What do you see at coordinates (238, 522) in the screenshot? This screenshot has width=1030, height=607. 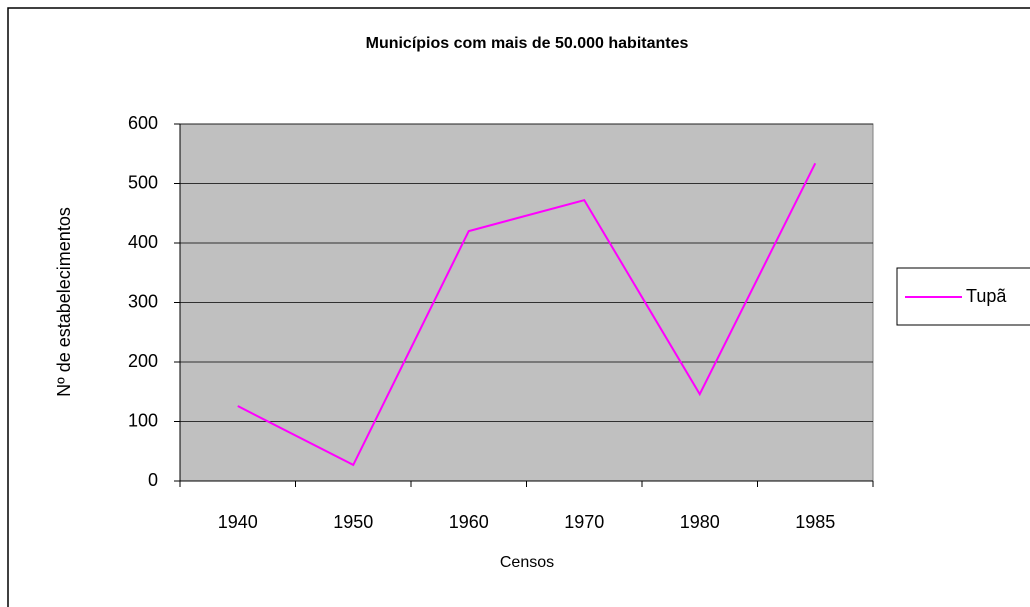 I see `x-tick-label: 1940` at bounding box center [238, 522].